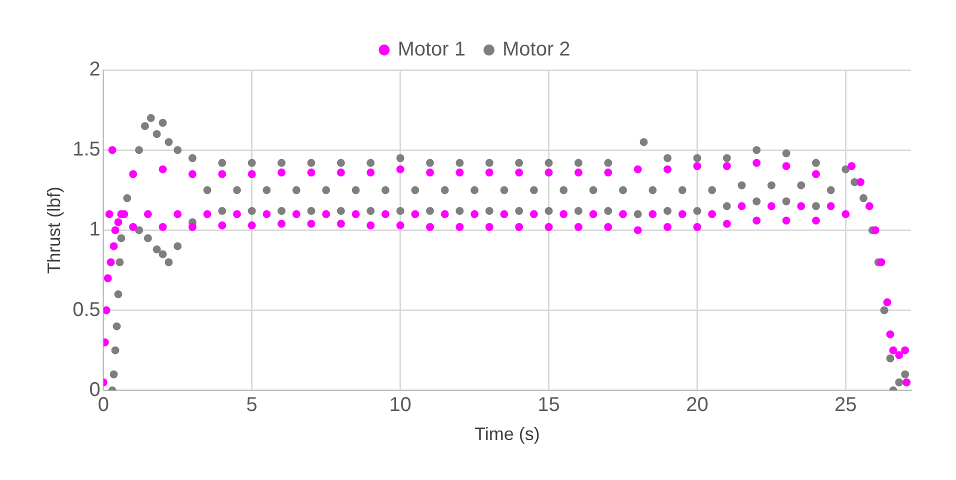 The height and width of the screenshot is (480, 956). I want to click on y-tick-label: 2, so click(94, 69).